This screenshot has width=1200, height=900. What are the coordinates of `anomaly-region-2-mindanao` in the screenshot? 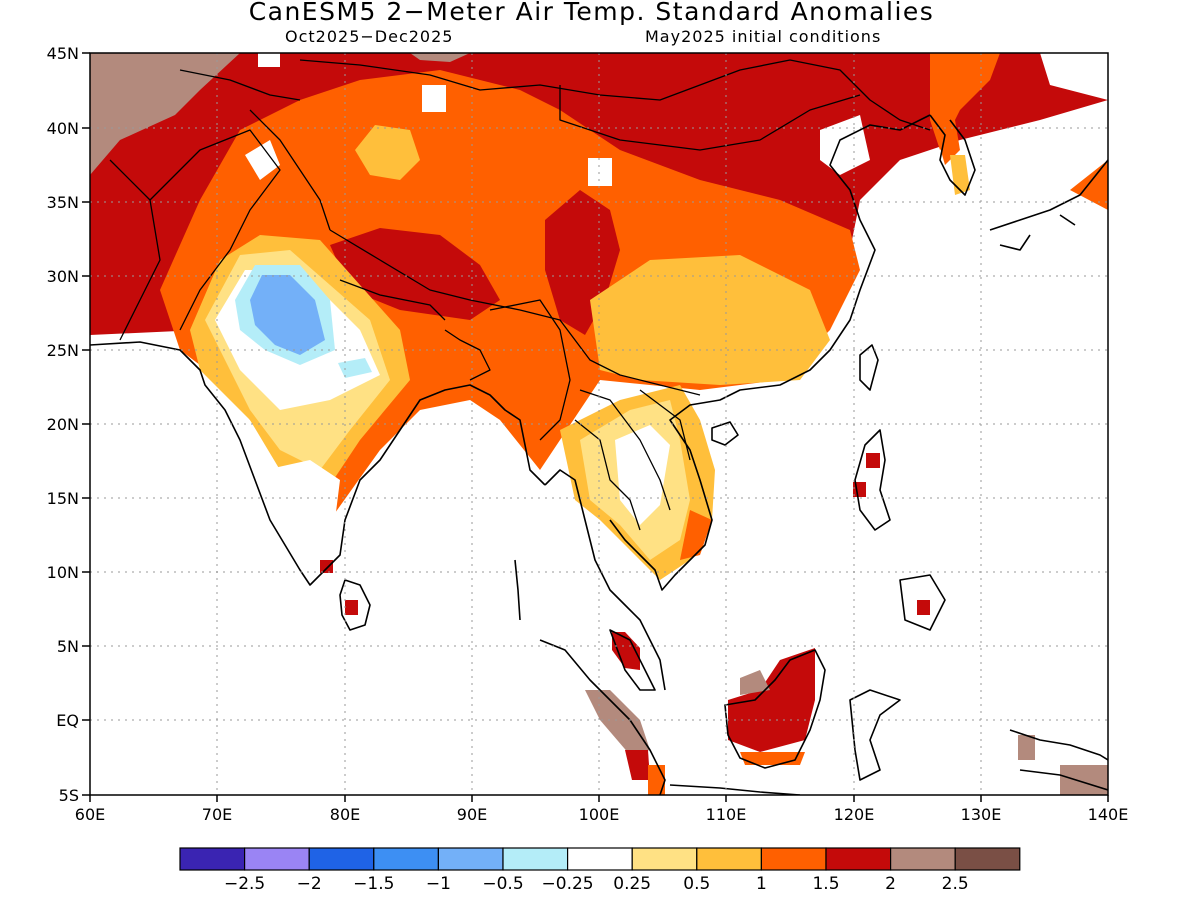 It's located at (923, 607).